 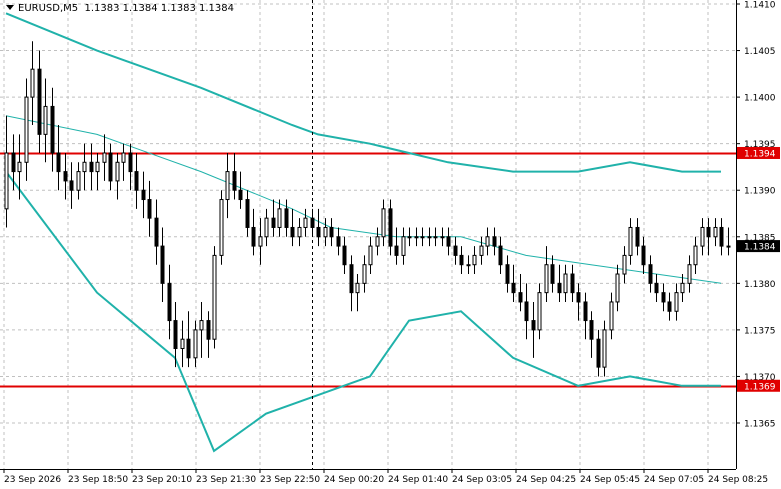 I want to click on level-price-label: 1.1369, so click(x=760, y=387).